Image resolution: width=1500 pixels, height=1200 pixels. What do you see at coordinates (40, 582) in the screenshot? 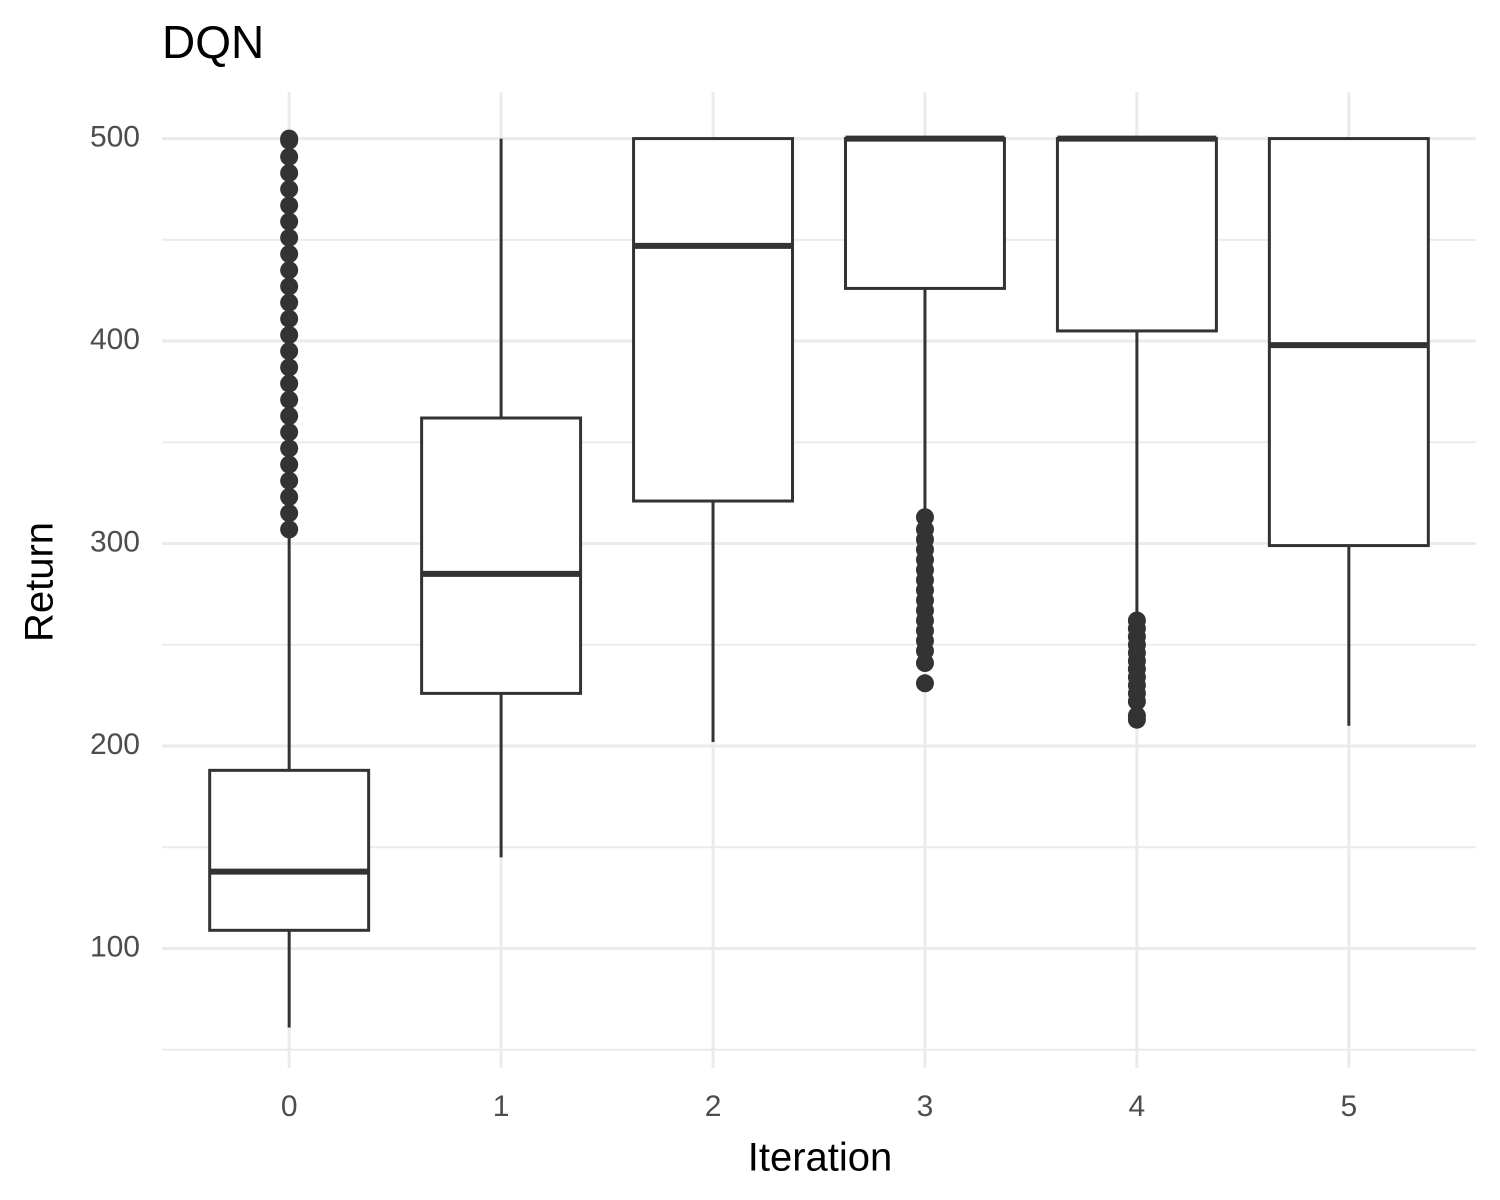
I see `y-axis-title: Return` at bounding box center [40, 582].